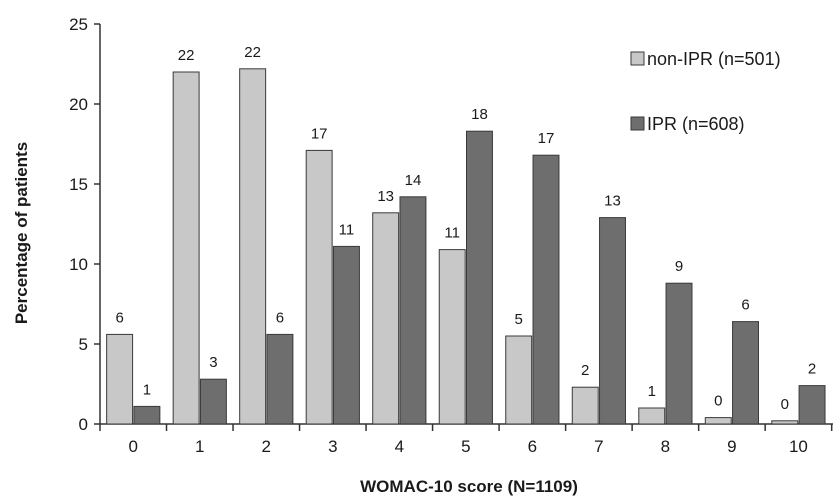  Describe the element at coordinates (546, 138) in the screenshot. I see `data-label-ipr-6: 17` at that location.